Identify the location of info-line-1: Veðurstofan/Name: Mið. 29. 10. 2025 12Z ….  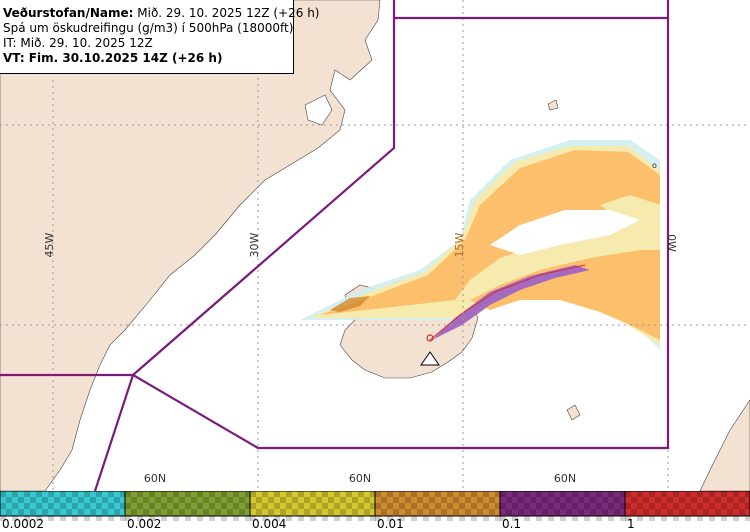
(161, 13).